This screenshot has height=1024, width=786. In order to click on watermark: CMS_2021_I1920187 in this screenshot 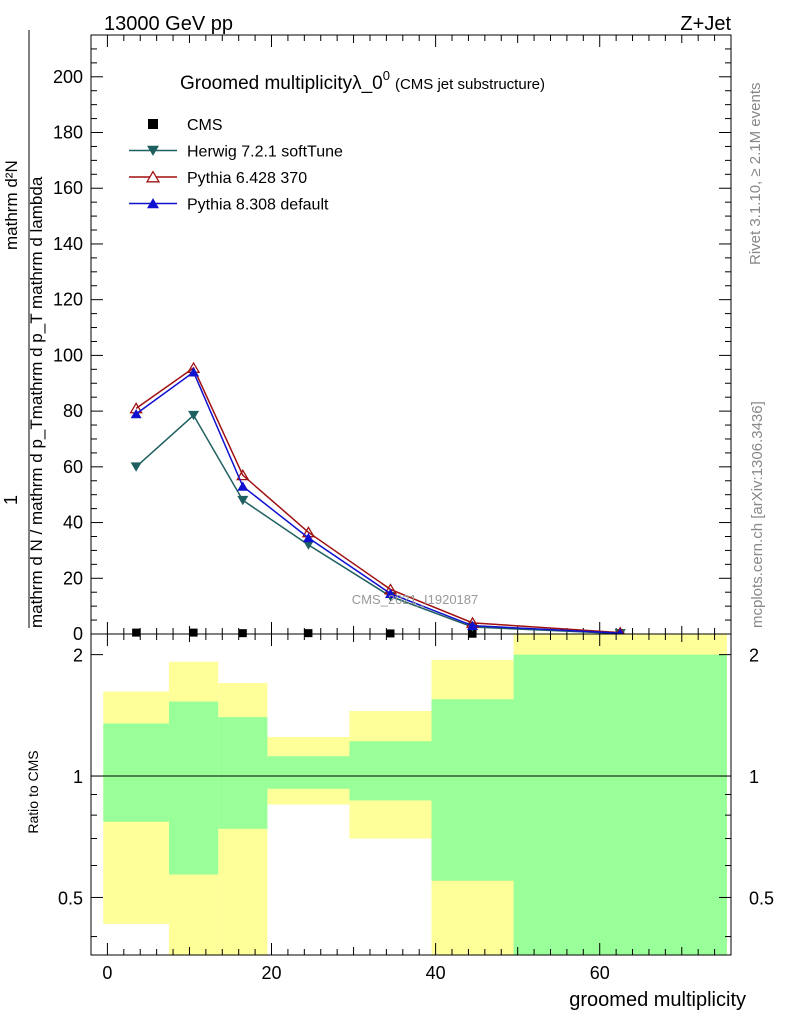, I will do `click(415, 599)`.